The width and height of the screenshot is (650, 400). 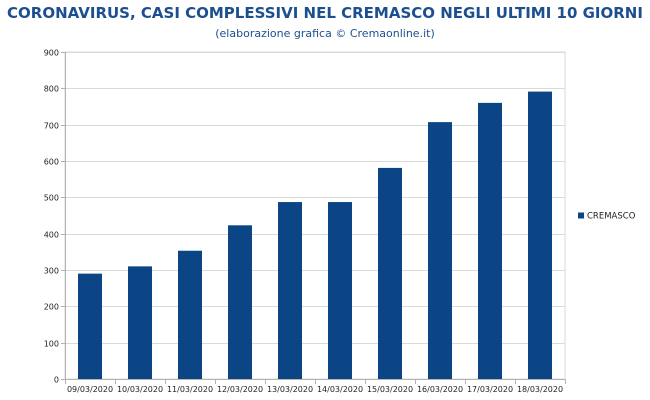 I want to click on y-axis-ticks: 0 100 200 300 400 500 600 700 800 900, so click(x=54, y=217).